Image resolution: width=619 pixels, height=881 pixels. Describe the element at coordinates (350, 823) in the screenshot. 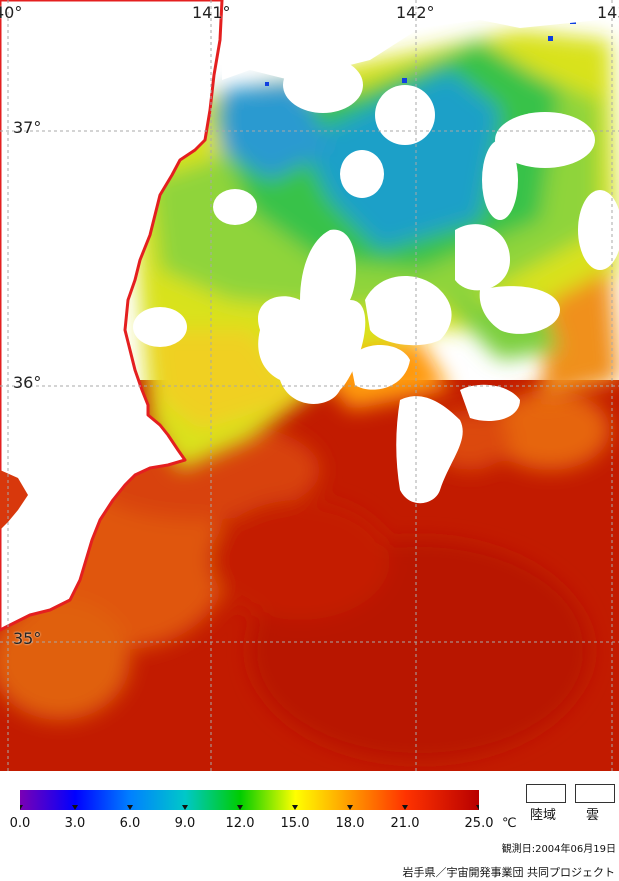

I see `colorbar-tick-label: 18.0` at that location.